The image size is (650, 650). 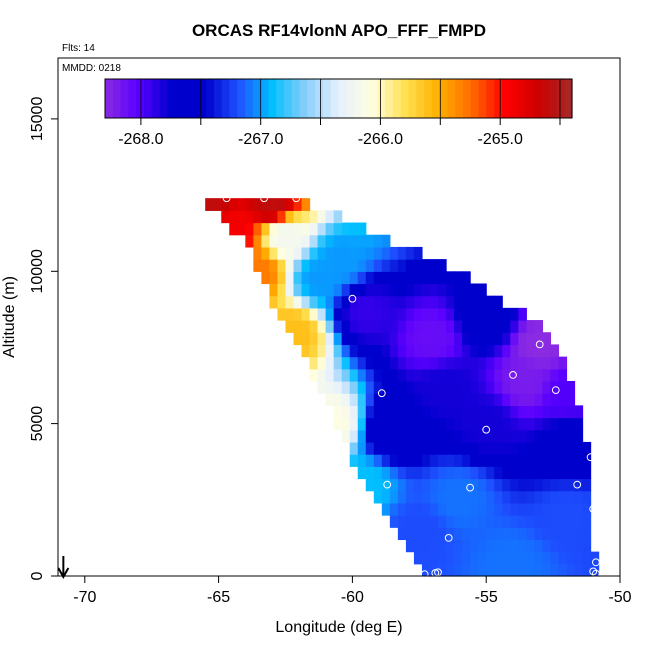 I want to click on x-tick-label: -55, so click(x=486, y=597).